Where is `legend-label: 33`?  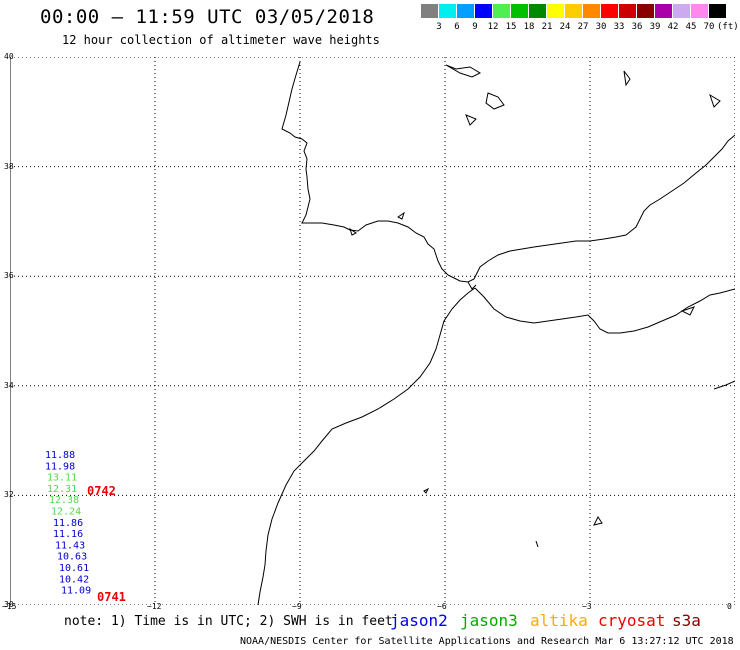 legend-label: 33 is located at coordinates (619, 27).